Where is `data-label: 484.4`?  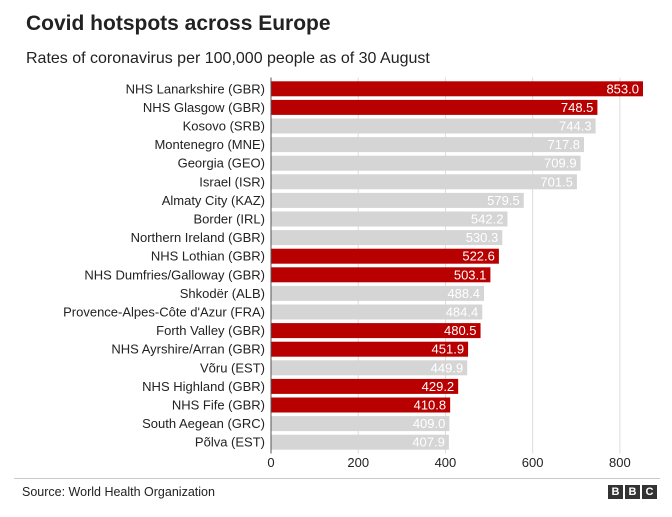
data-label: 484.4 is located at coordinates (462, 312).